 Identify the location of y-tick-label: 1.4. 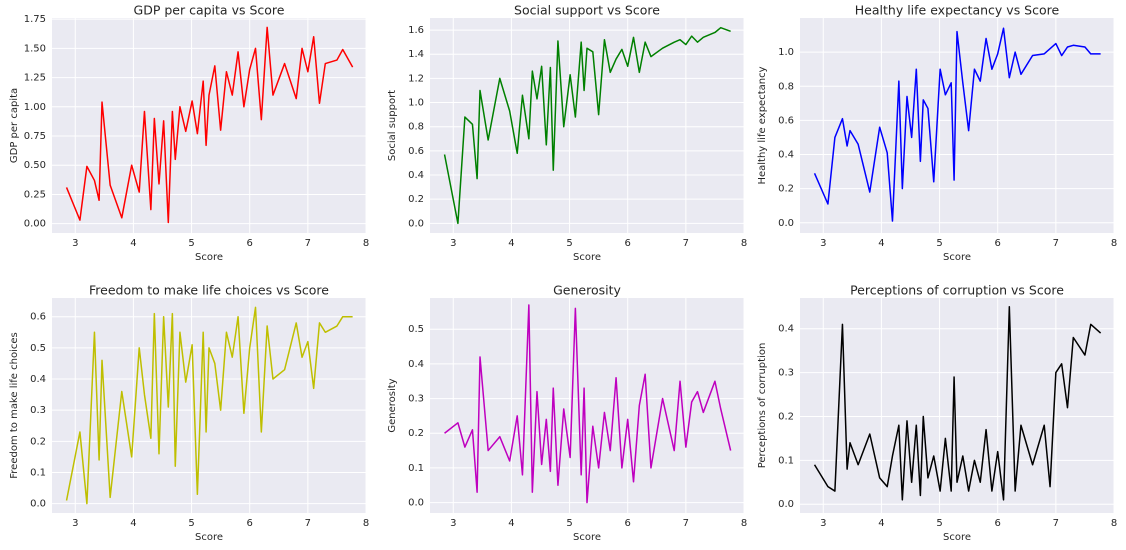
(416, 54).